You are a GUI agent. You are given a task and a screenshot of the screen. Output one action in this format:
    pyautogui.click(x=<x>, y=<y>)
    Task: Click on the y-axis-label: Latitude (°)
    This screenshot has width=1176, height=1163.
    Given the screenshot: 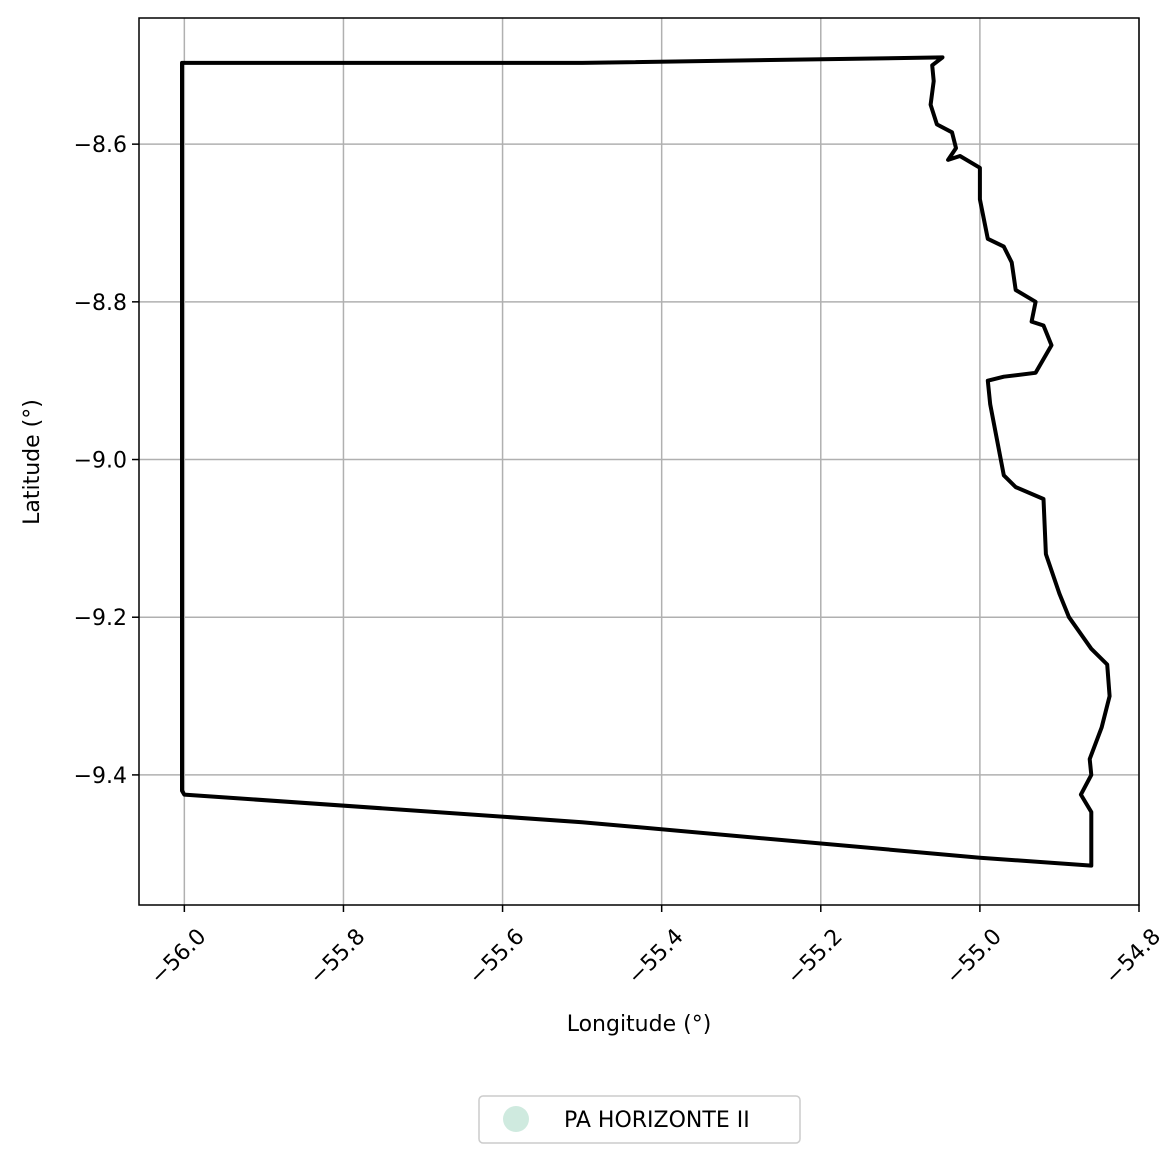 What is the action you would take?
    pyautogui.click(x=32, y=462)
    